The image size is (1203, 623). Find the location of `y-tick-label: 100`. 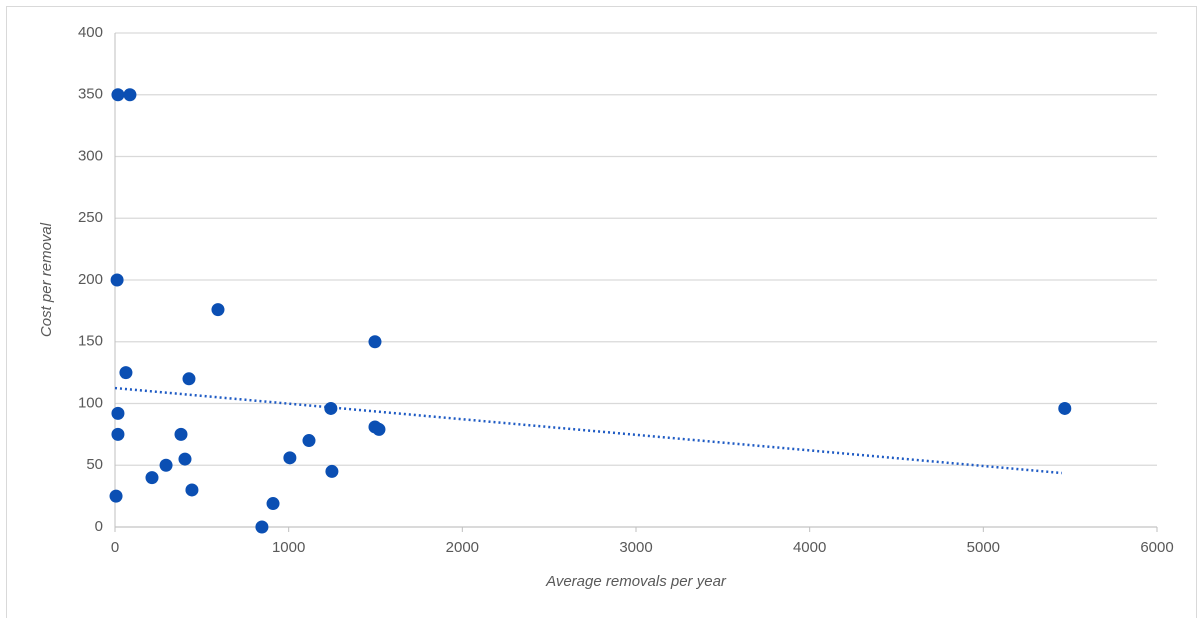

y-tick-label: 100 is located at coordinates (90, 402).